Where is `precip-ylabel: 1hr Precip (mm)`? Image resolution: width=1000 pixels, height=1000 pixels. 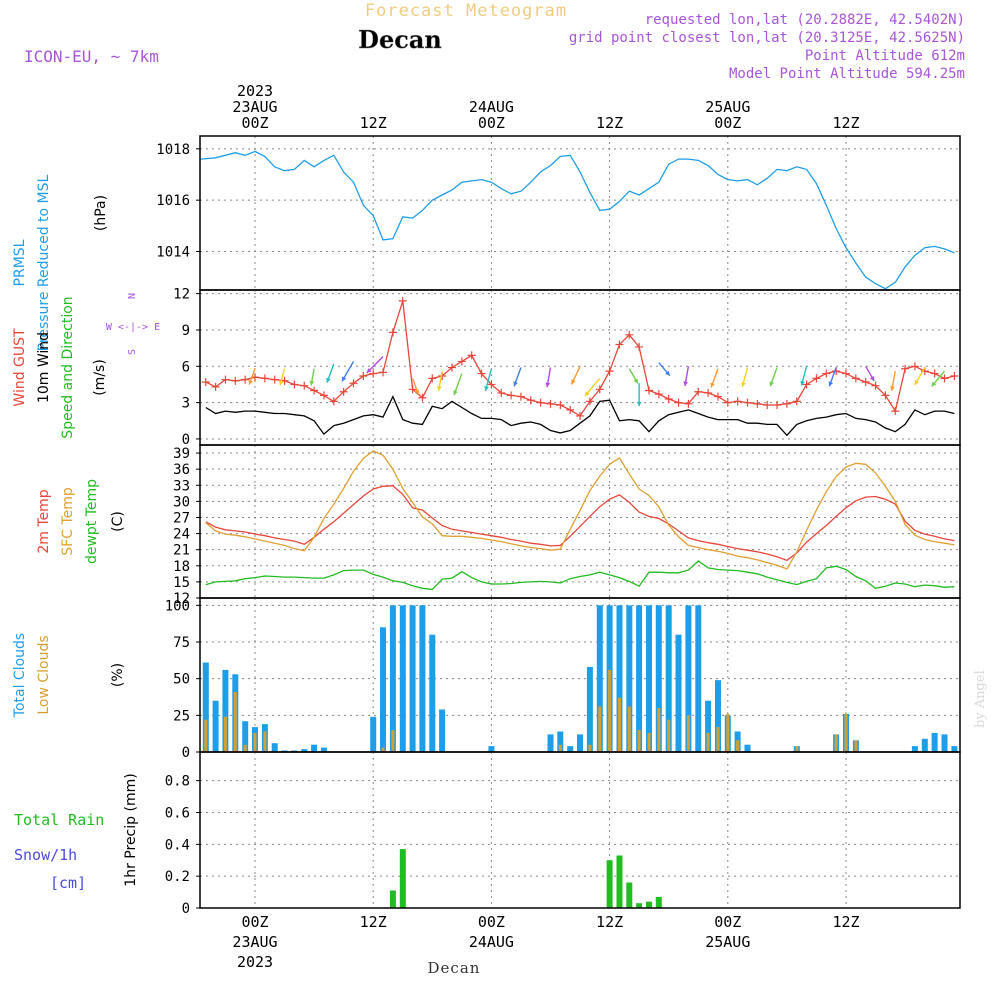 precip-ylabel: 1hr Precip (mm) is located at coordinates (131, 829).